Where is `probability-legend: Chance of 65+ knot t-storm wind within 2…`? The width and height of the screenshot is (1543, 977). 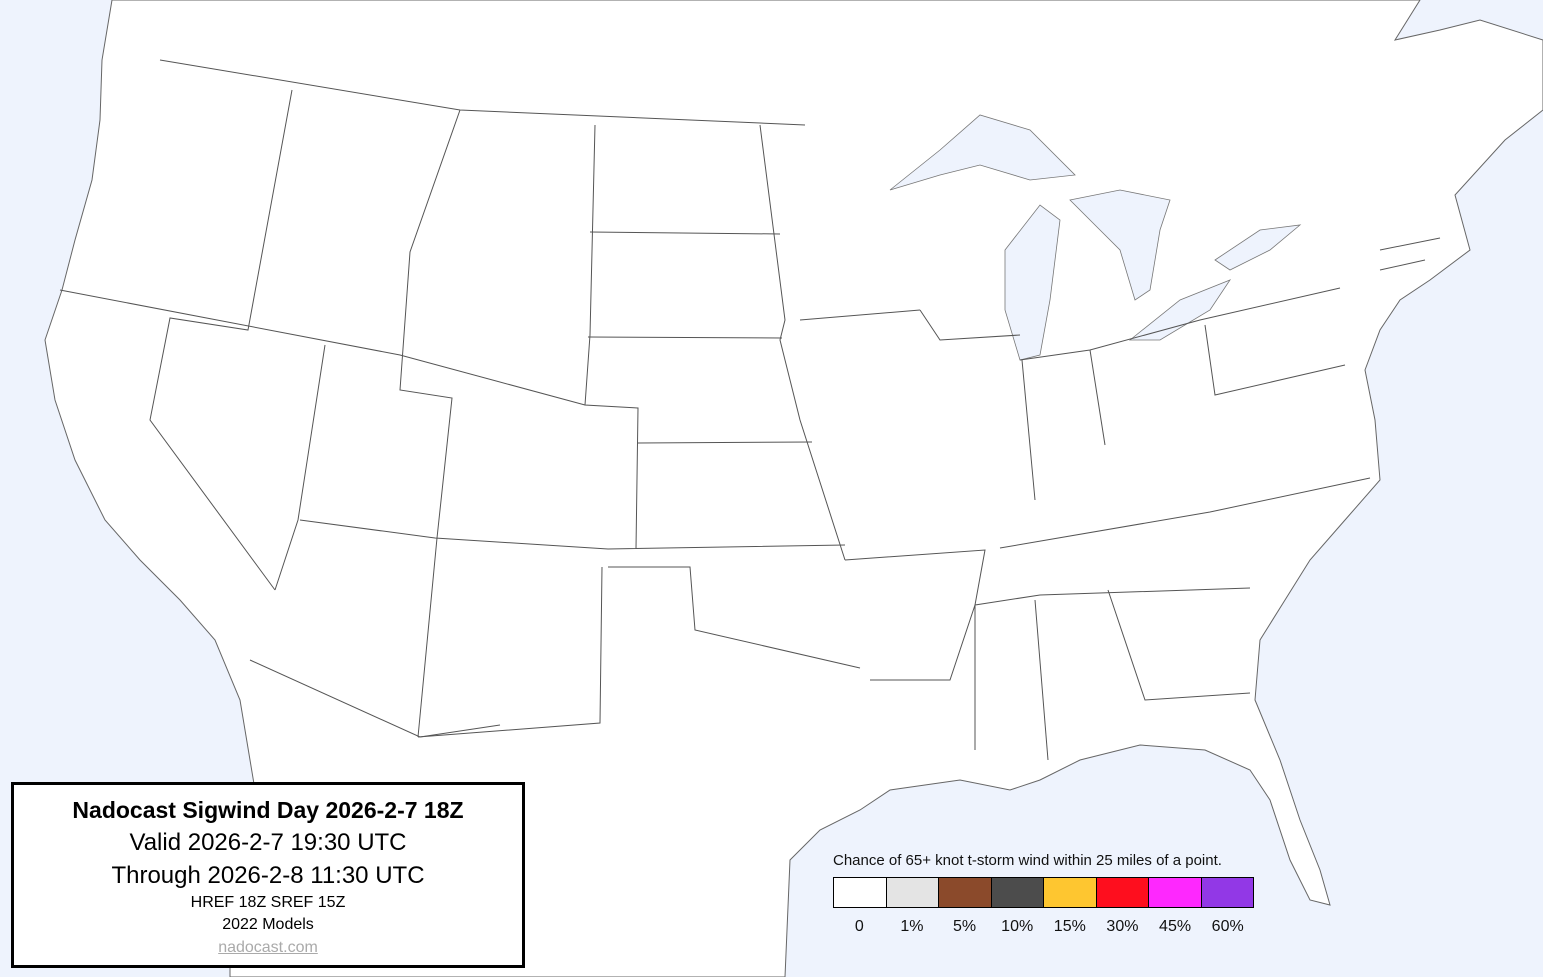
probability-legend: Chance of 65+ knot t-storm wind within 2… is located at coordinates (1048, 894).